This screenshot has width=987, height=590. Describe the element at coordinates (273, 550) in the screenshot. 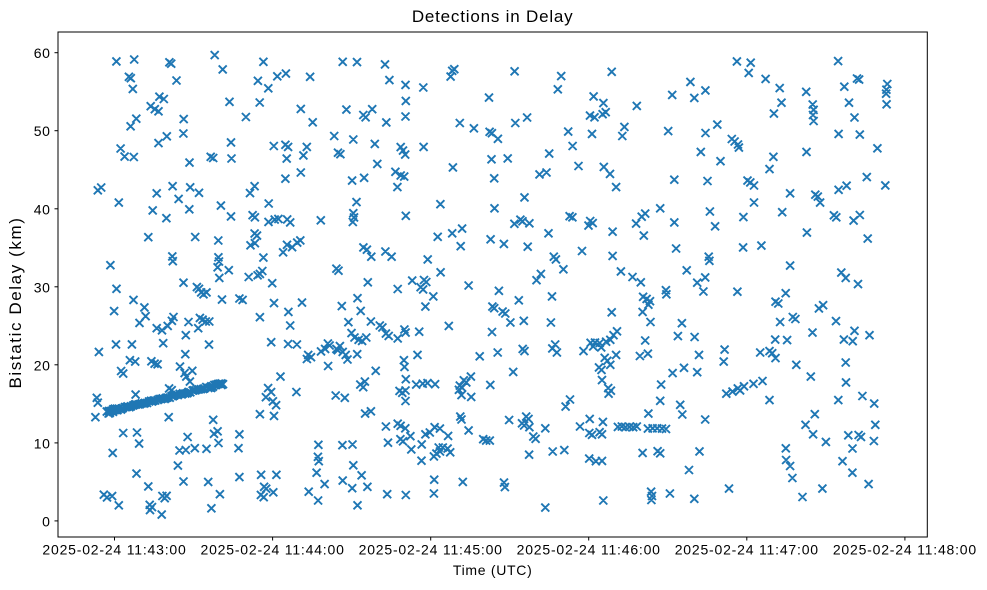

I see `svg-text: 2025-02-24 11:44:00` at that location.